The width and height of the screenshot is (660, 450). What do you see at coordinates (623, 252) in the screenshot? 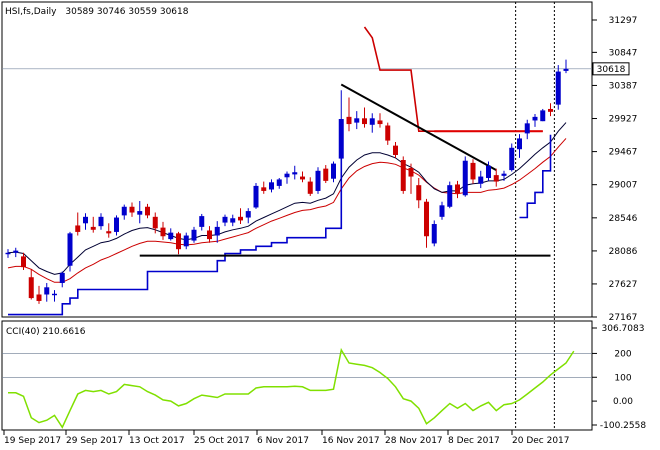
I see `y-tick-label: 28086` at bounding box center [623, 252].